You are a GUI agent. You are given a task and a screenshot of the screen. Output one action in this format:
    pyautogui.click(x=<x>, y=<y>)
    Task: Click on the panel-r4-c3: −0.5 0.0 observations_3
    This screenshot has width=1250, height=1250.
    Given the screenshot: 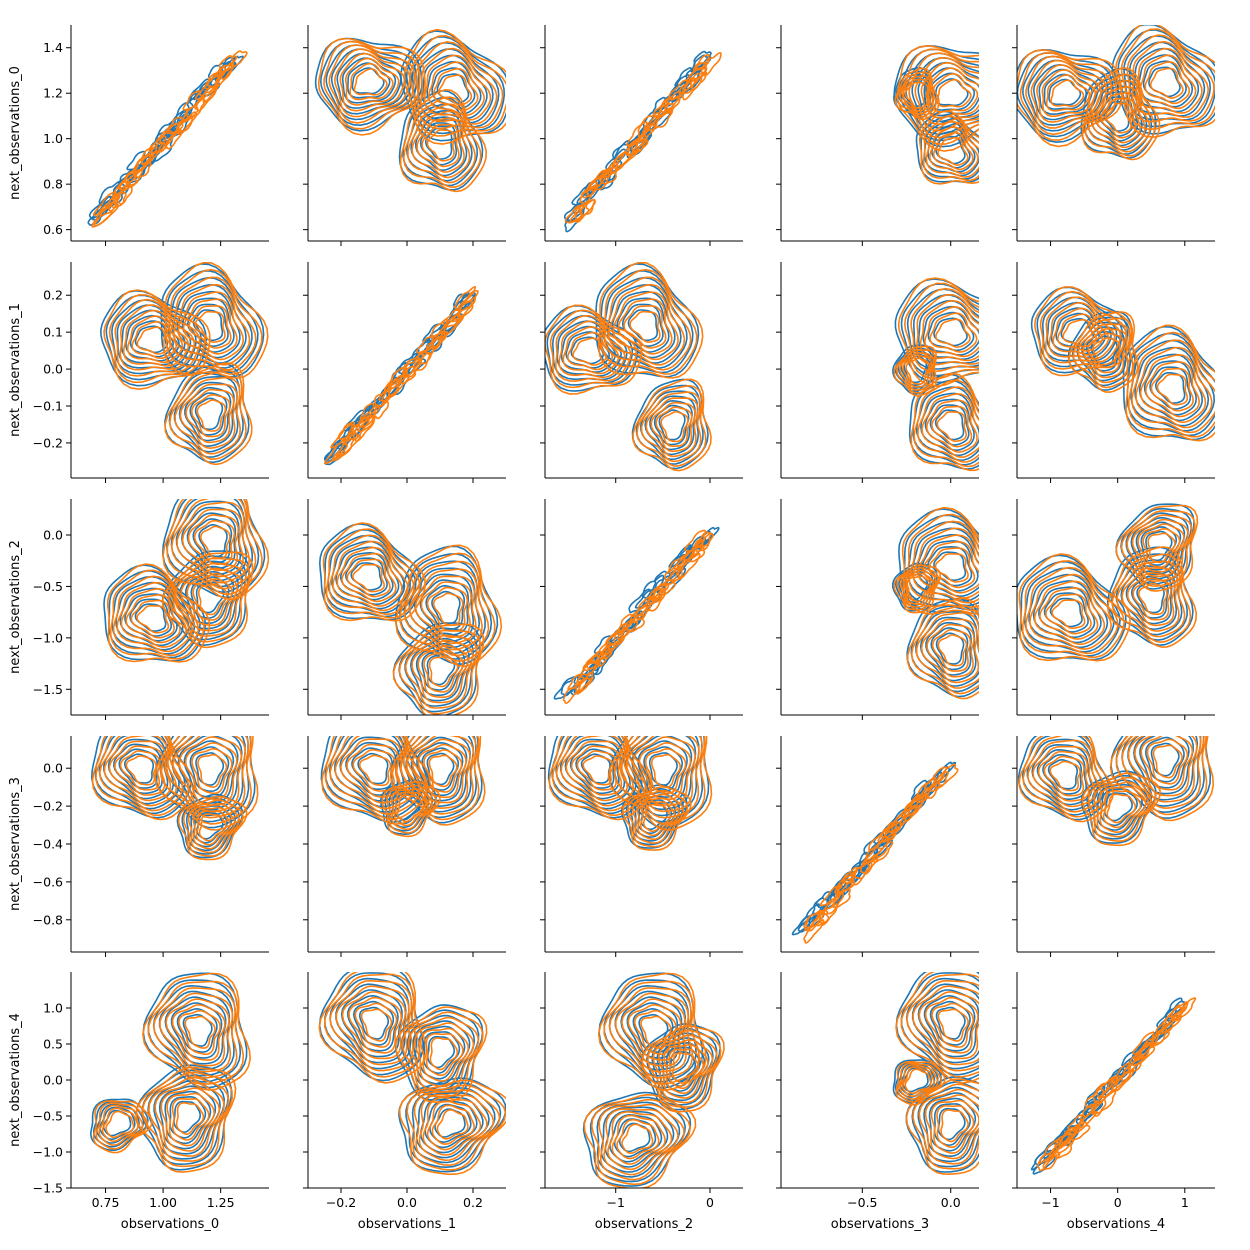 What is the action you would take?
    pyautogui.click(x=877, y=1102)
    